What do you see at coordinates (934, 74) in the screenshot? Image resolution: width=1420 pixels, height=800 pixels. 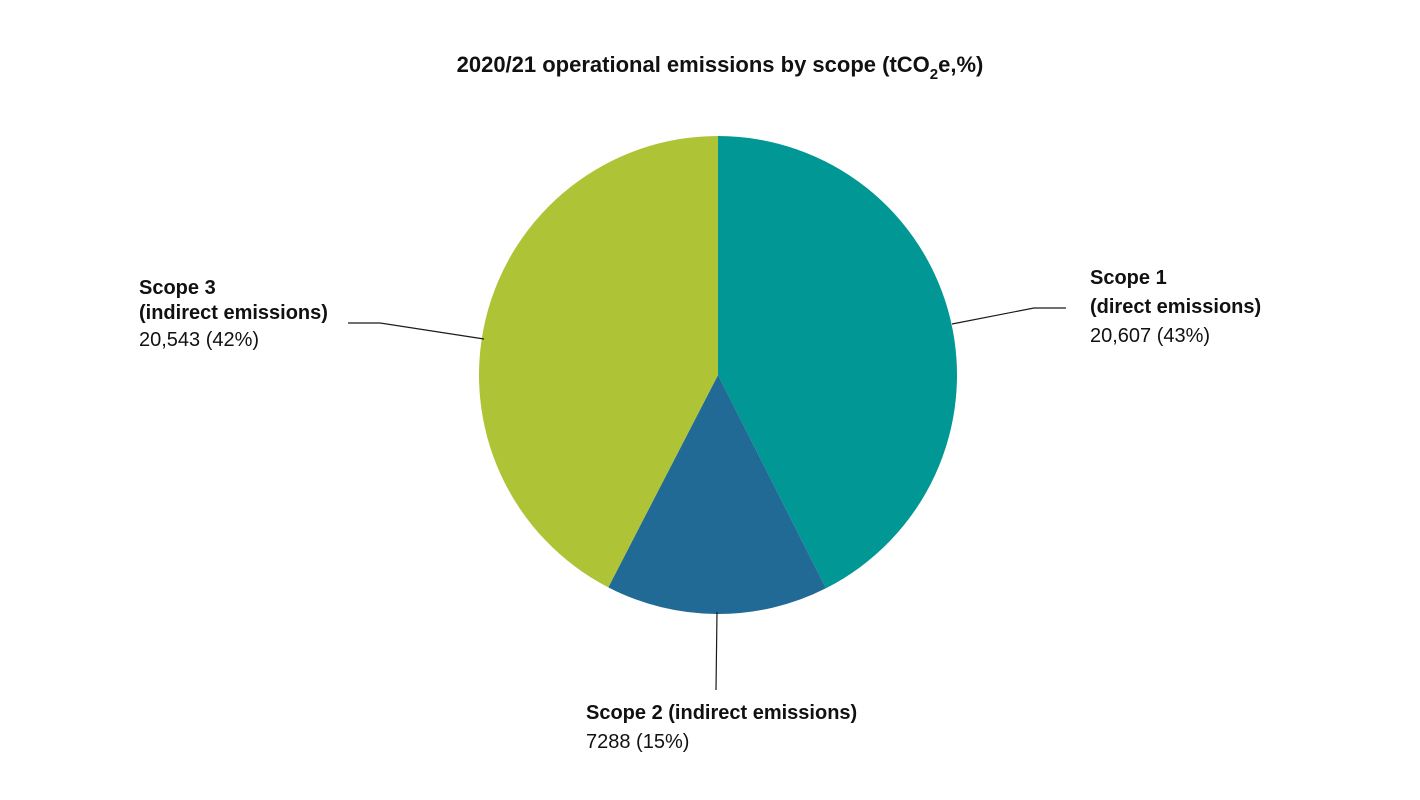 I see `chart-title-subscript: 2` at bounding box center [934, 74].